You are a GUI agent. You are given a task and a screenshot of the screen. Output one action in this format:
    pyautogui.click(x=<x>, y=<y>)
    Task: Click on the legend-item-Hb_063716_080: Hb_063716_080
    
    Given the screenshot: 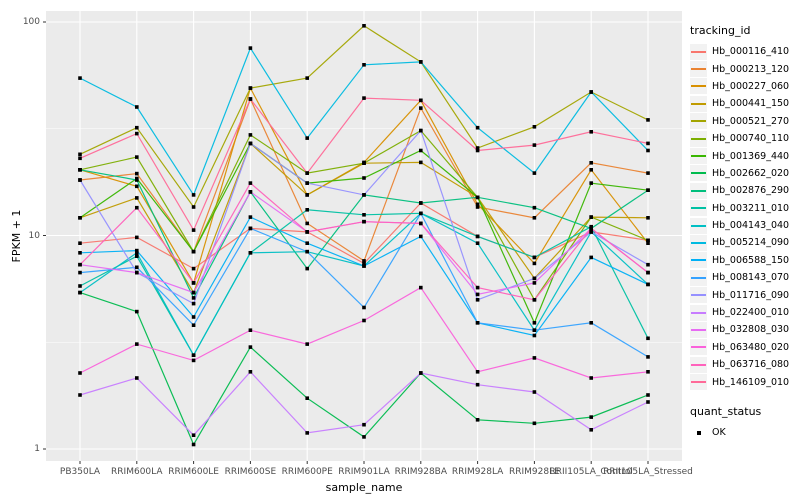 What is the action you would take?
    pyautogui.click(x=744, y=364)
    